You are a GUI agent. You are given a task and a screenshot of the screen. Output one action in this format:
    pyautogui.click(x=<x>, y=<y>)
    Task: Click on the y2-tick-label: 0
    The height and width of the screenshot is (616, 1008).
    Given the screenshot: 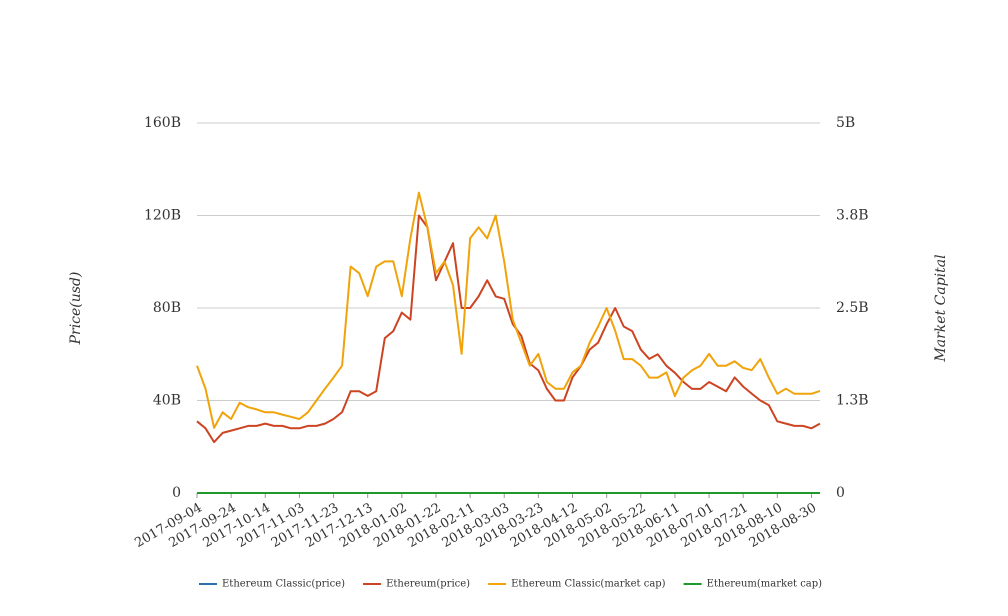 What is the action you would take?
    pyautogui.click(x=840, y=493)
    